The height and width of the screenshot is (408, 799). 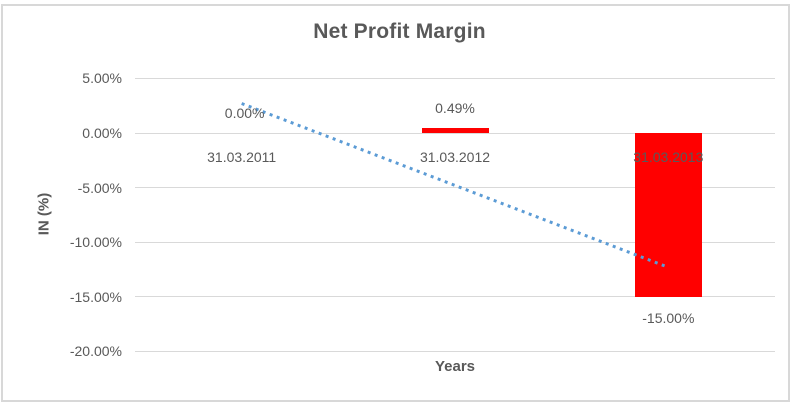 What do you see at coordinates (399, 31) in the screenshot?
I see `chart-title: Net Profit Margin` at bounding box center [399, 31].